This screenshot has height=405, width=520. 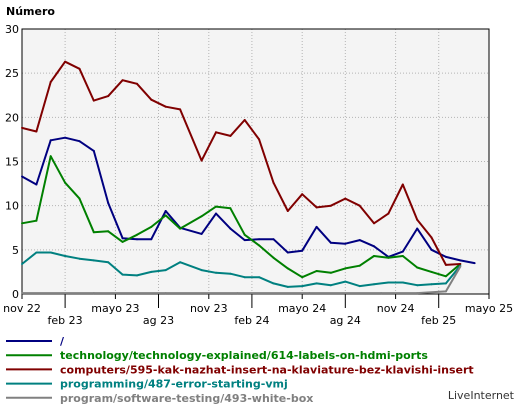 What do you see at coordinates (15, 250) in the screenshot?
I see `y-tick-label: 5` at bounding box center [15, 250].